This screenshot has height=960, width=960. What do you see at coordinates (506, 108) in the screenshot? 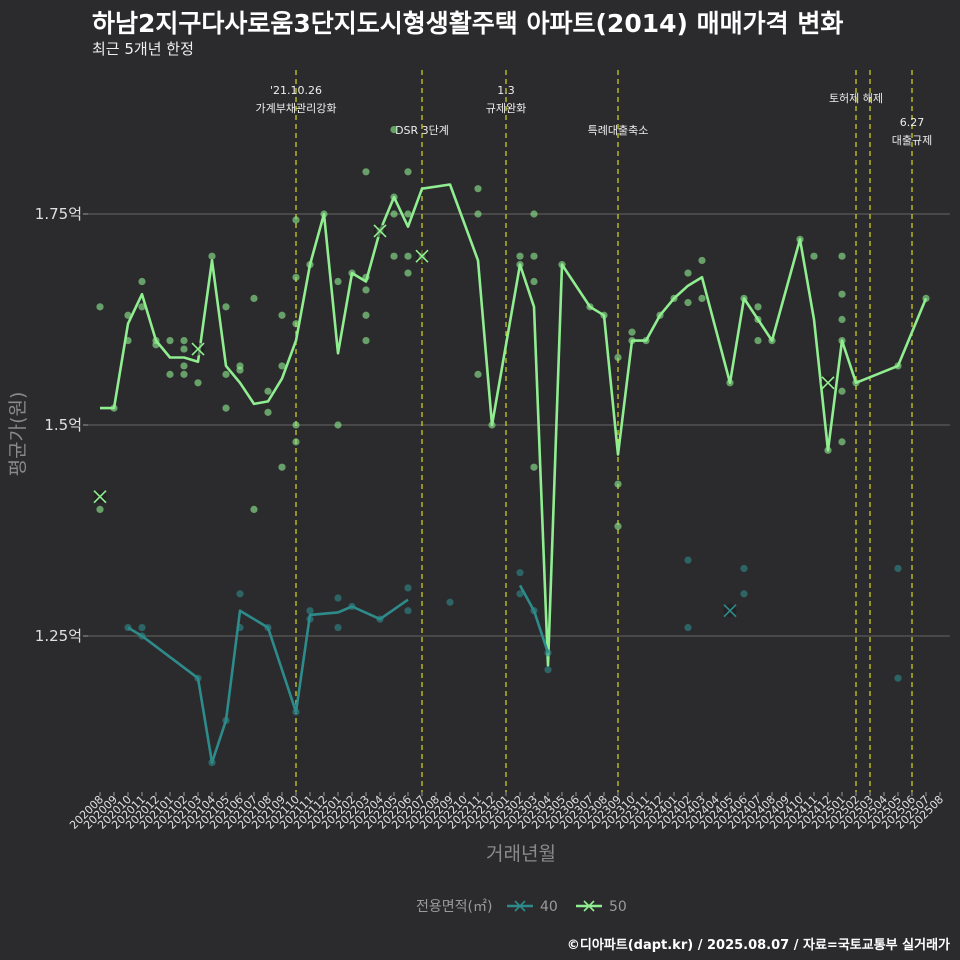
I see `policy-annotation: 규제완화` at bounding box center [506, 108].